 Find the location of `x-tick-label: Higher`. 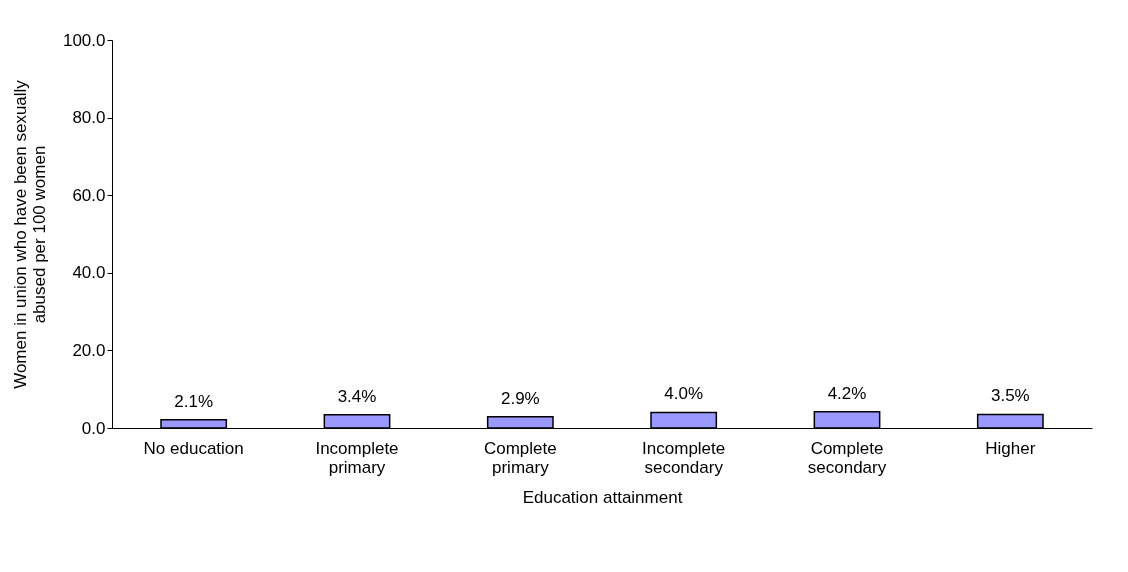

x-tick-label: Higher is located at coordinates (1010, 448).